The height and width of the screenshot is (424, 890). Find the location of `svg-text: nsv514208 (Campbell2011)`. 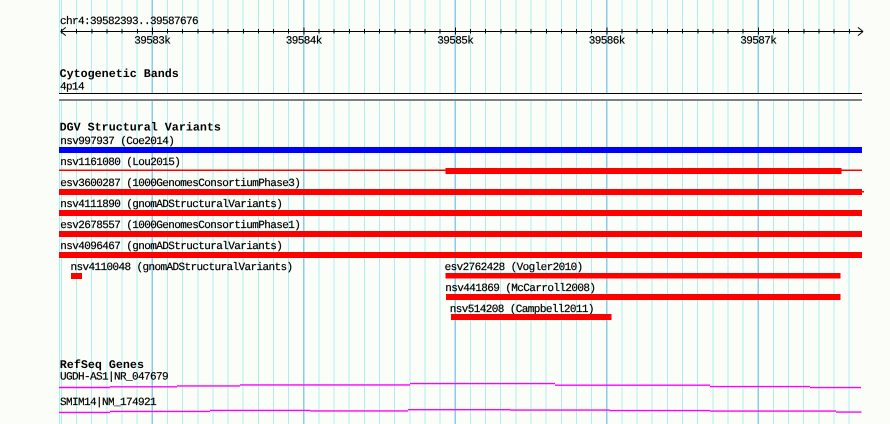

svg-text: nsv514208 (Campbell2011) is located at coordinates (522, 310).